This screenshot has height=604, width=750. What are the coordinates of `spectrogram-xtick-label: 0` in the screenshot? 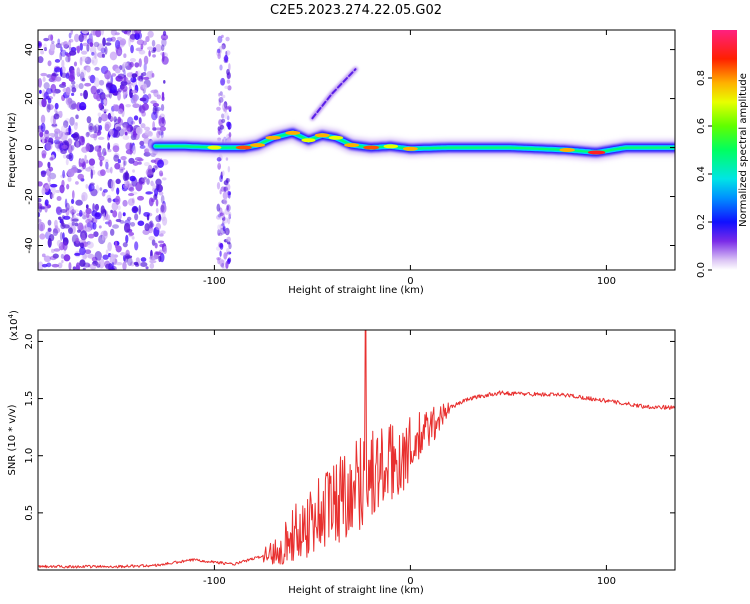 It's located at (410, 281).